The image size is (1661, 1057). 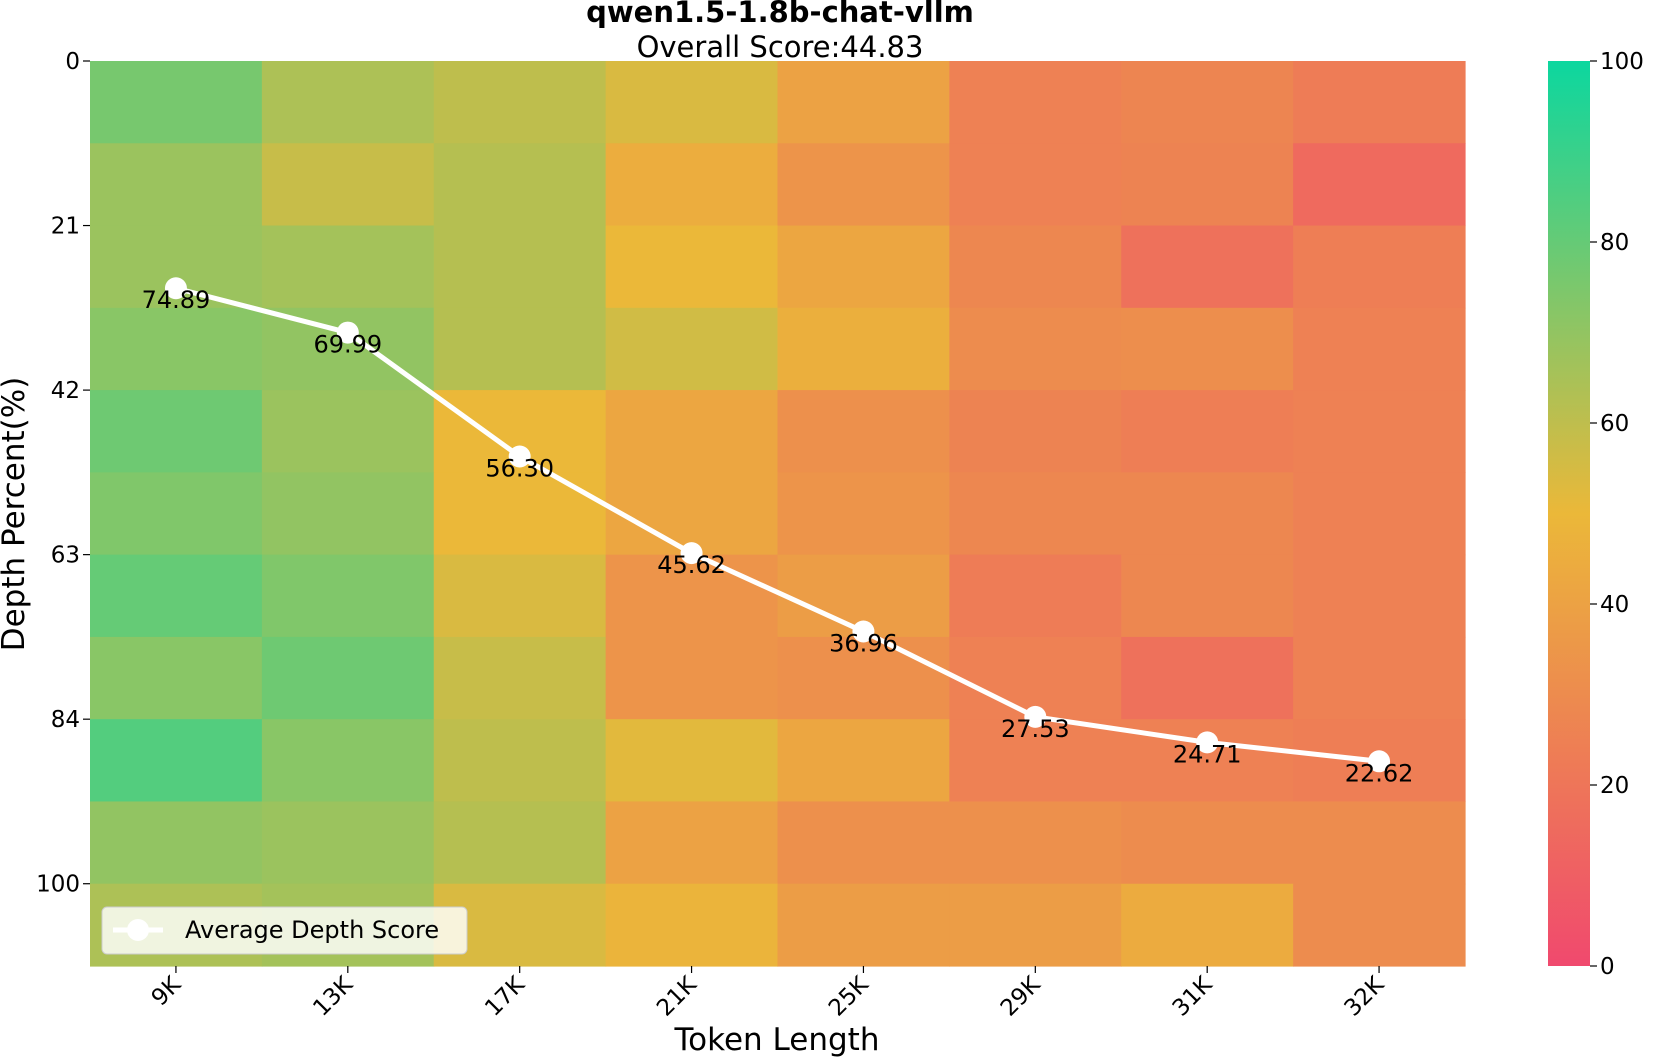 What do you see at coordinates (1365, 996) in the screenshot?
I see `x-tick-label: 32K` at bounding box center [1365, 996].